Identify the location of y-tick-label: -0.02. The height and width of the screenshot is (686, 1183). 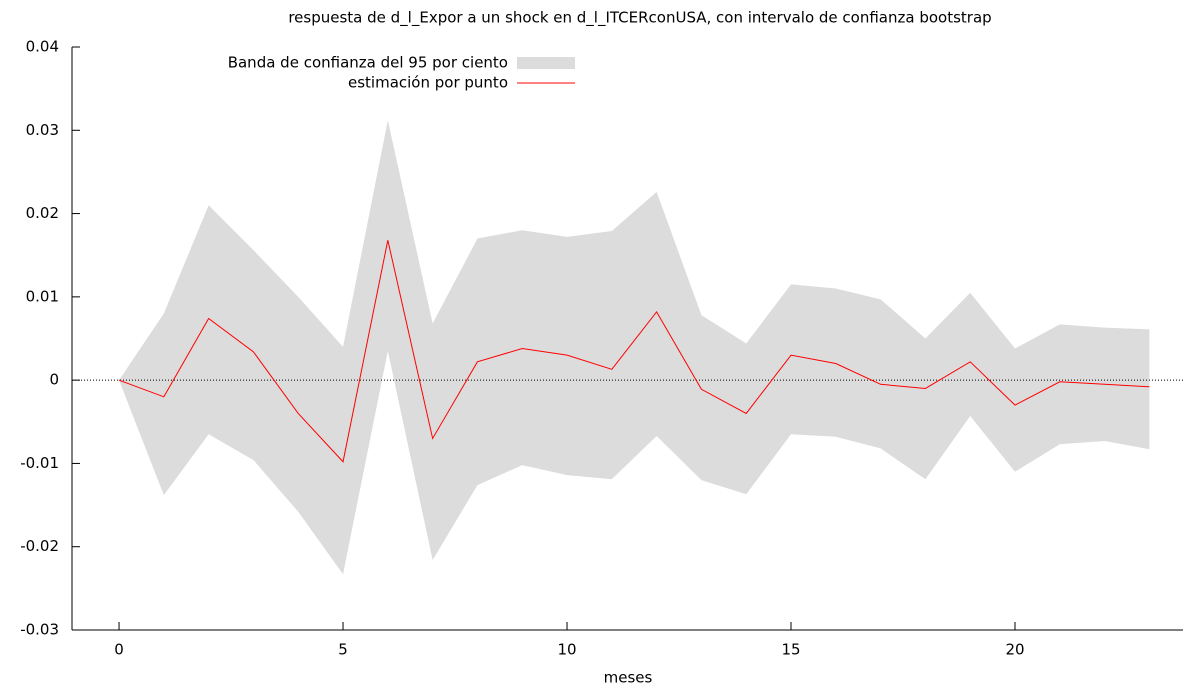
(39, 546).